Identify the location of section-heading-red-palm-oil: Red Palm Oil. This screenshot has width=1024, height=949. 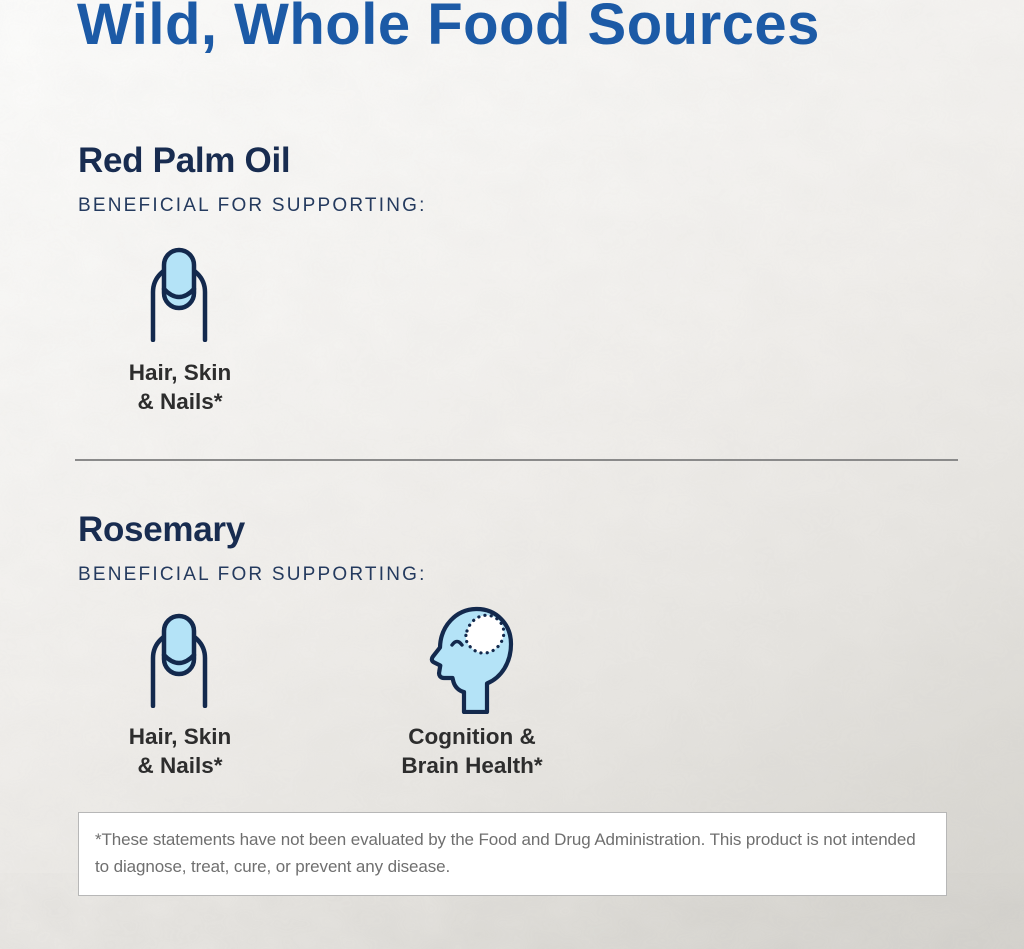
(184, 160).